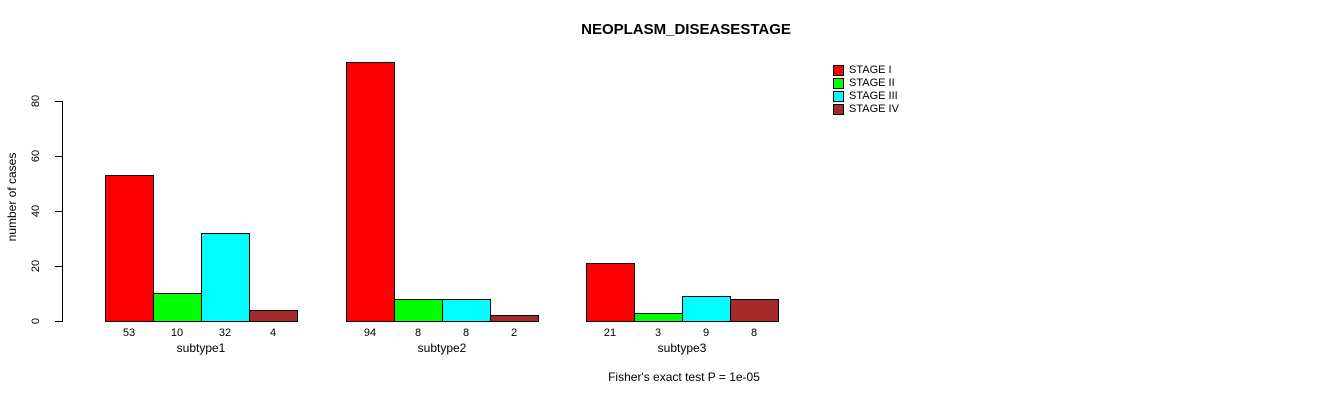  Describe the element at coordinates (514, 333) in the screenshot. I see `bar-value-label: 2` at that location.